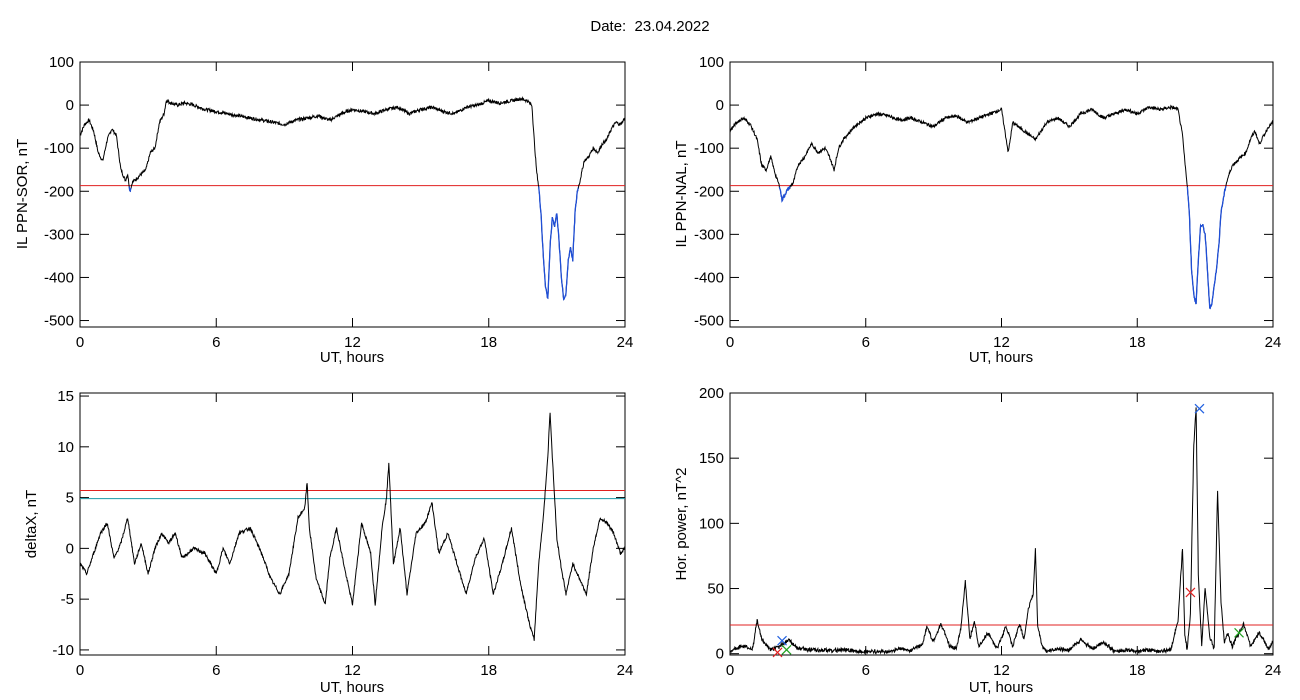  What do you see at coordinates (63, 650) in the screenshot?
I see `y-tick-label: -10` at bounding box center [63, 650].